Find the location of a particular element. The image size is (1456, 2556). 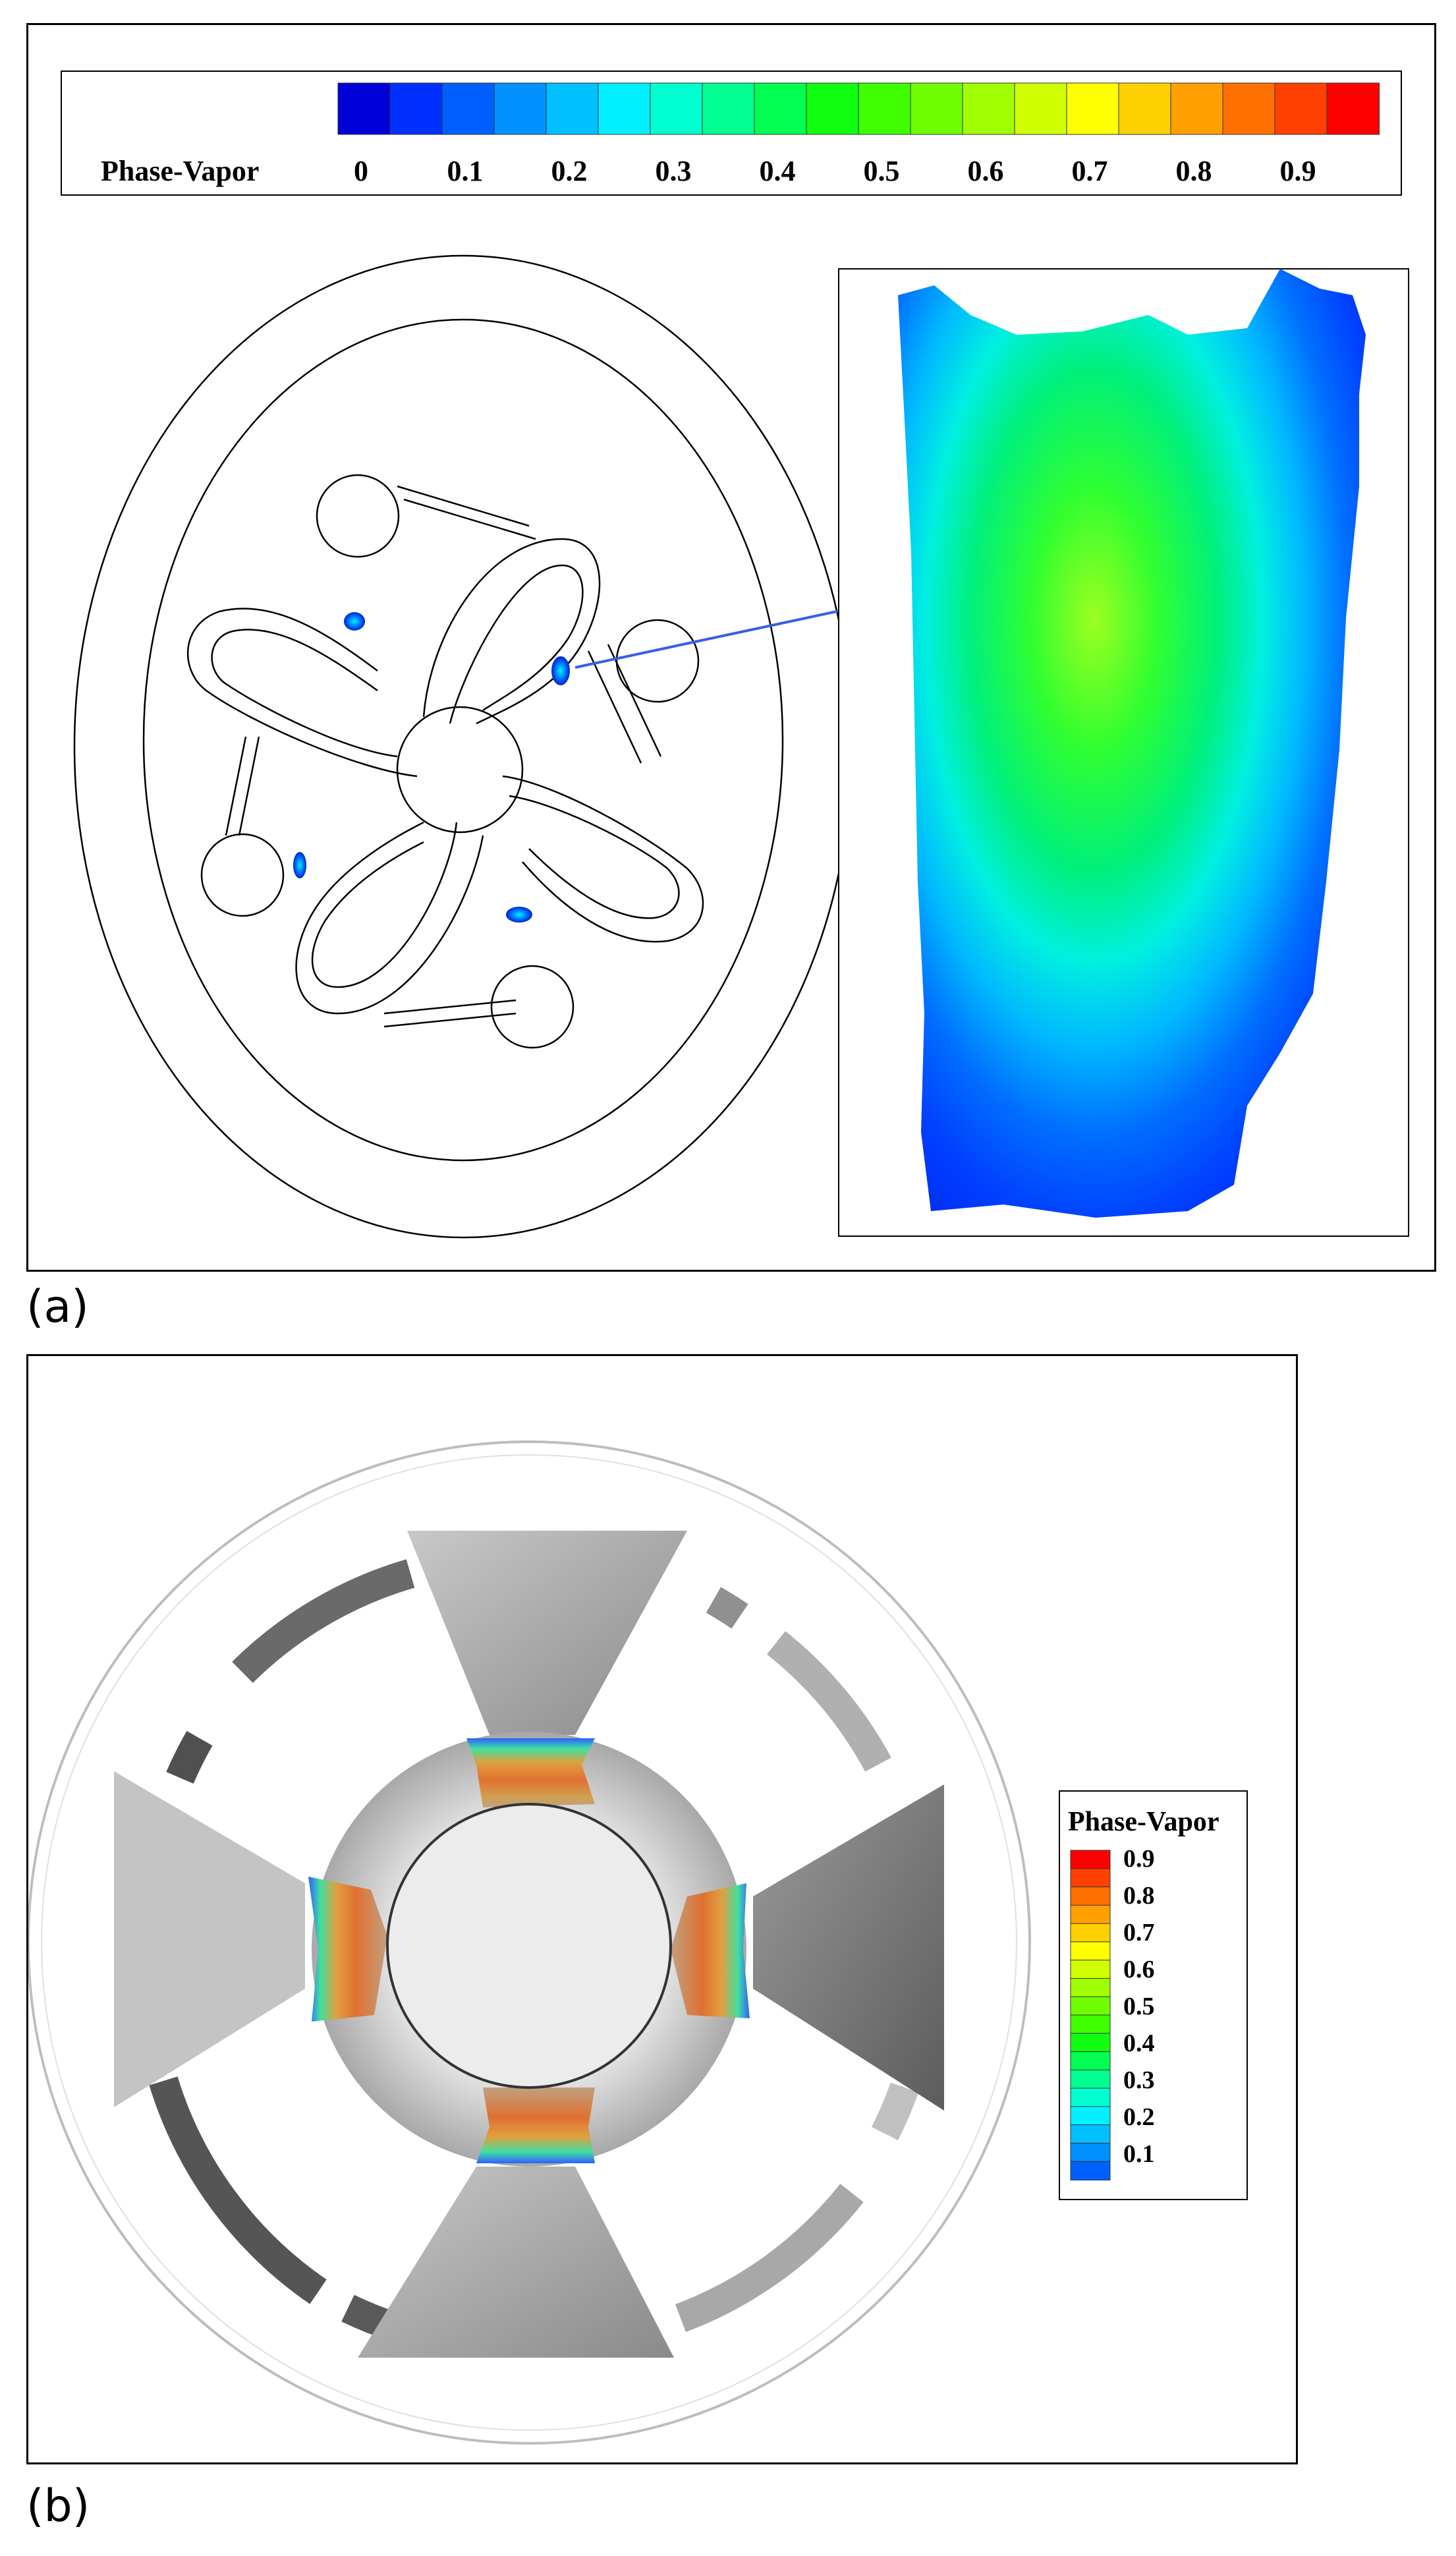

lobe-bottom is located at coordinates (389, 918).